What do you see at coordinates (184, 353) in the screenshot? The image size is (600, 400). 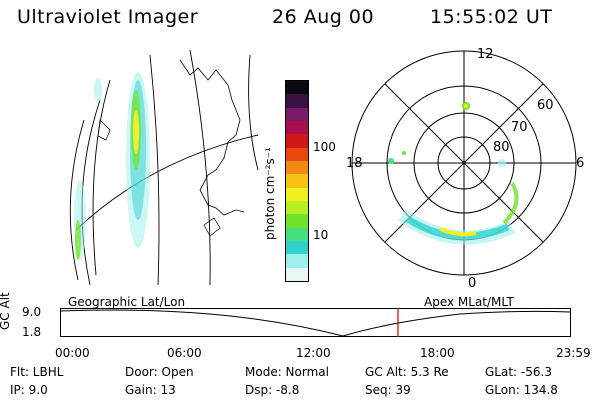 I see `timeline-xtick-0600: 06:00` at bounding box center [184, 353].